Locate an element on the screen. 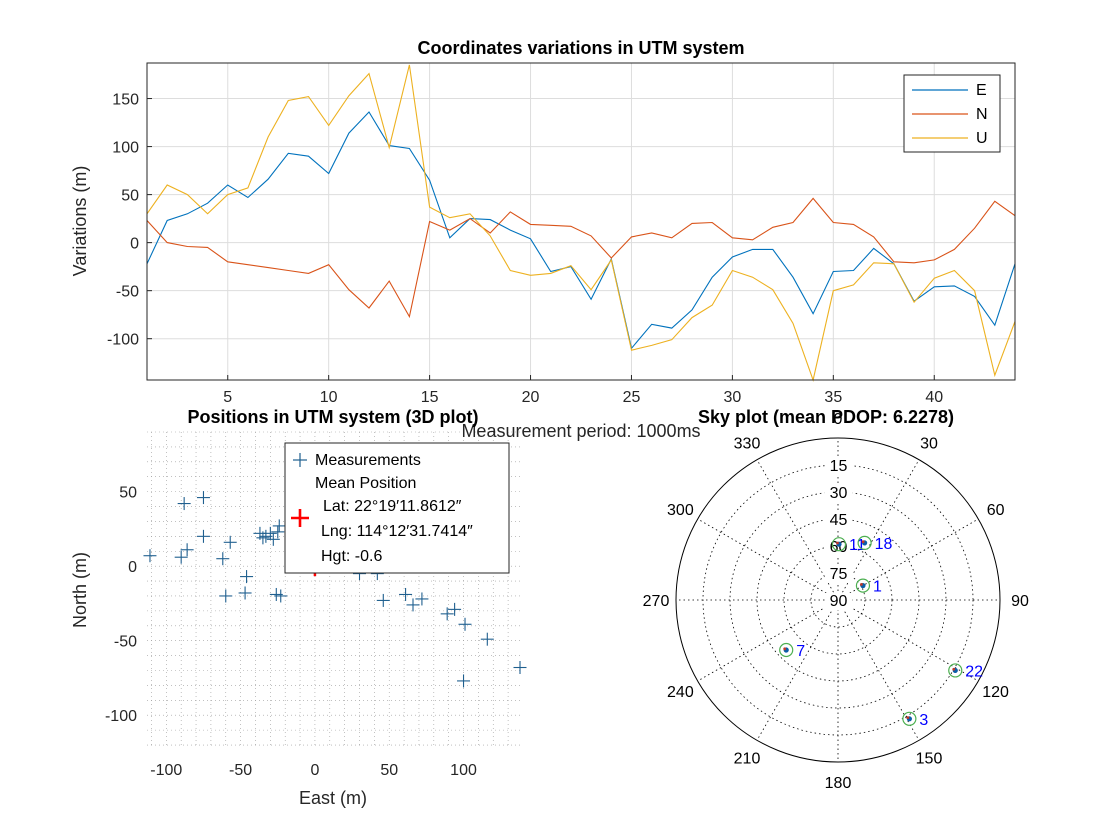 The width and height of the screenshot is (1120, 840). scatter-y-tick-label: 0 is located at coordinates (132, 567).